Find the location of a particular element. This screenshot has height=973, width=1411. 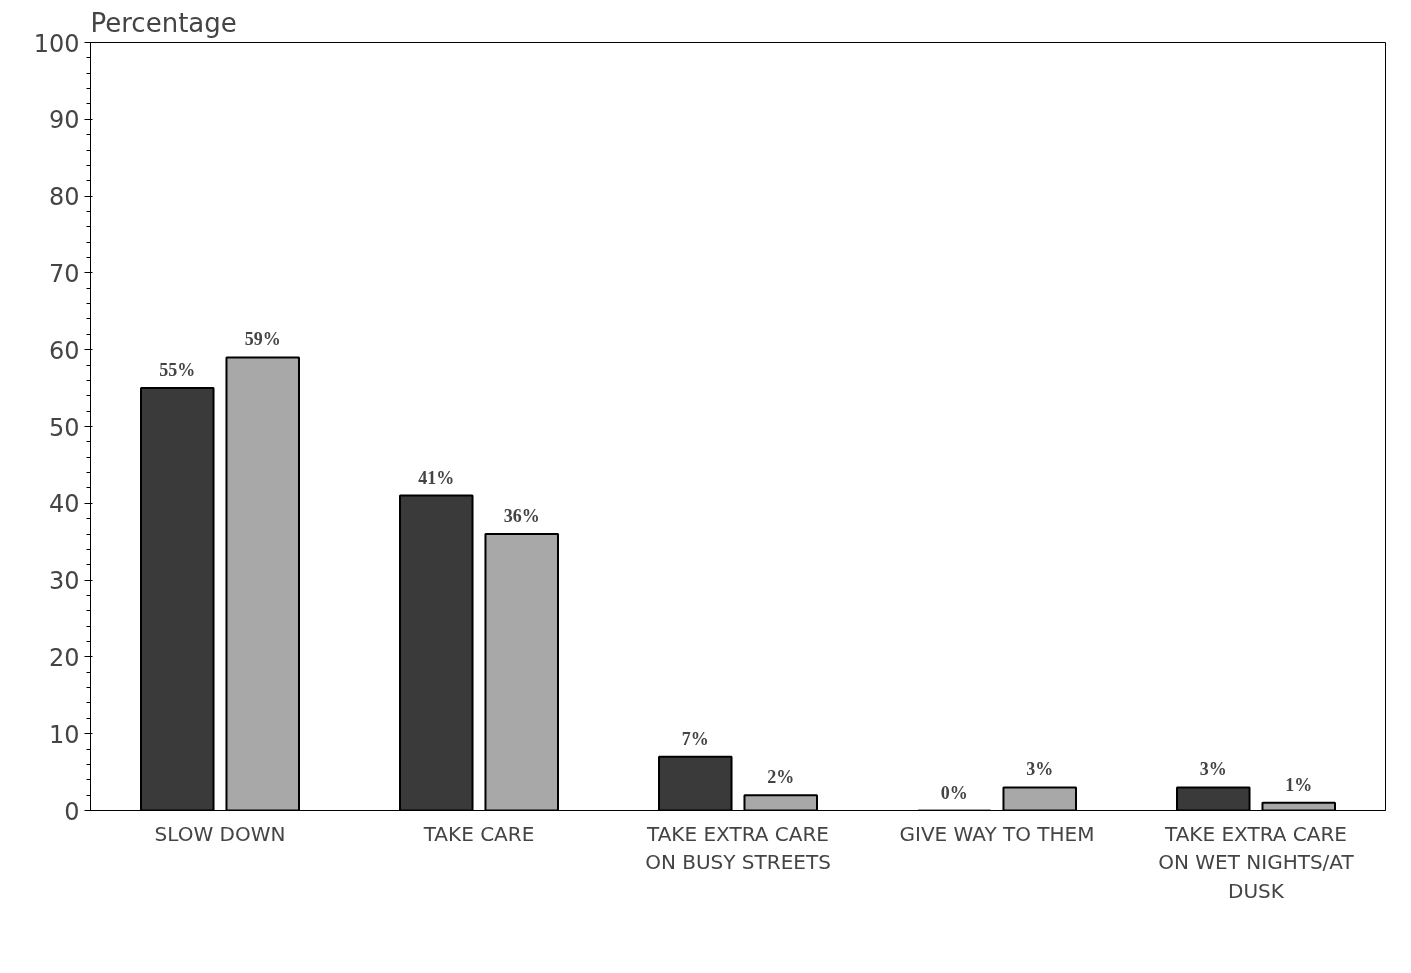

data-label: 41% is located at coordinates (436, 477).